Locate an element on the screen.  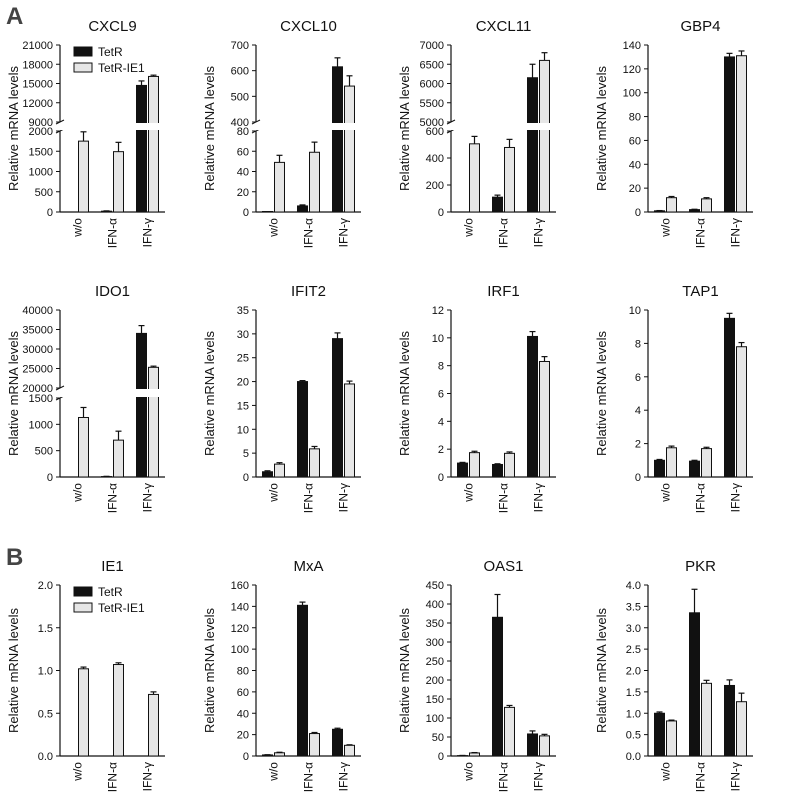
y-tick-label: 3.0 is located at coordinates (633, 629).